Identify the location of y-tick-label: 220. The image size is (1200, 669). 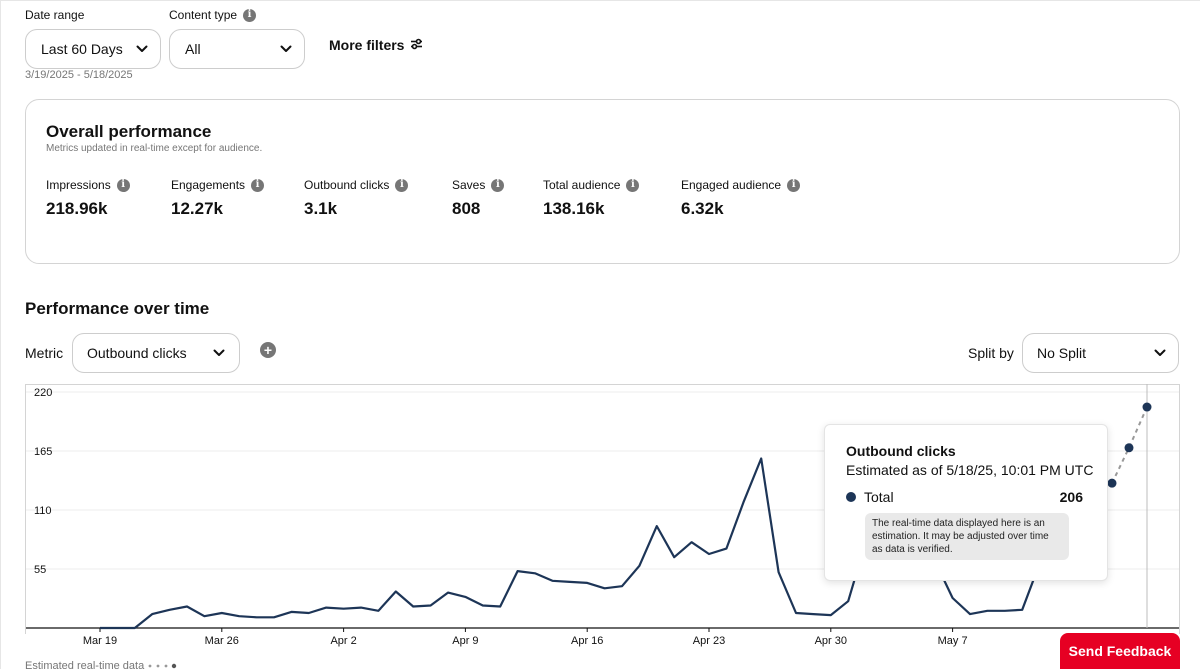
(43, 393).